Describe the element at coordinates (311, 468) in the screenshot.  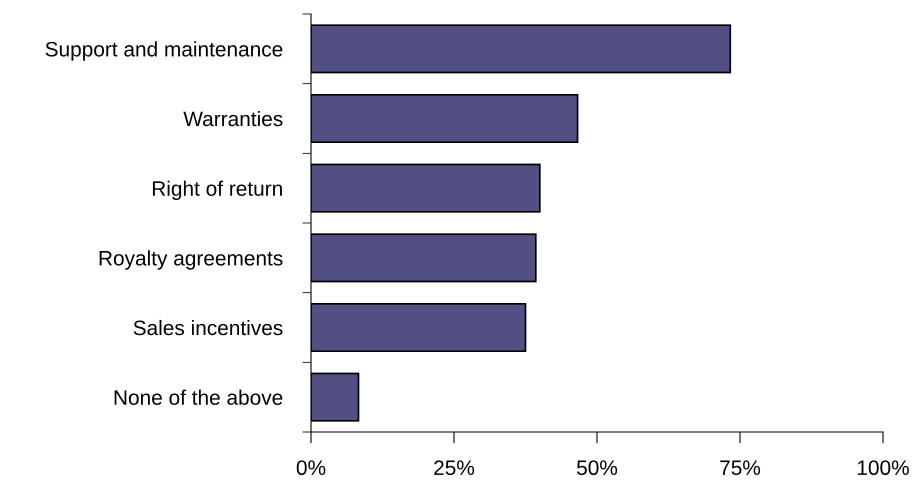
I see `x-tick-label: 0%` at that location.